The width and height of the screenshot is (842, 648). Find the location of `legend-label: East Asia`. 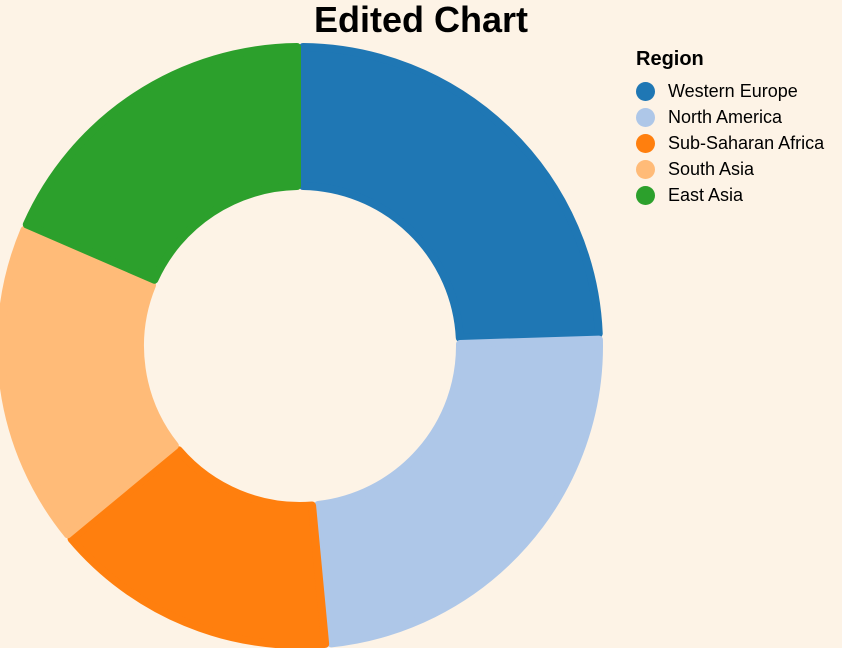

legend-label: East Asia is located at coordinates (706, 194).